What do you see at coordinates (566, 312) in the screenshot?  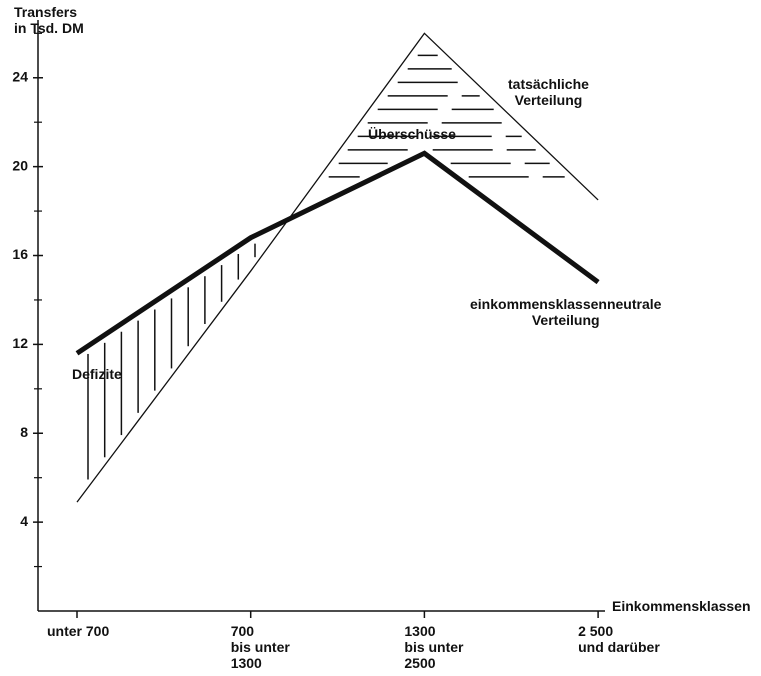 I see `series-label: einkommensklassenneutrale Verteilung` at bounding box center [566, 312].